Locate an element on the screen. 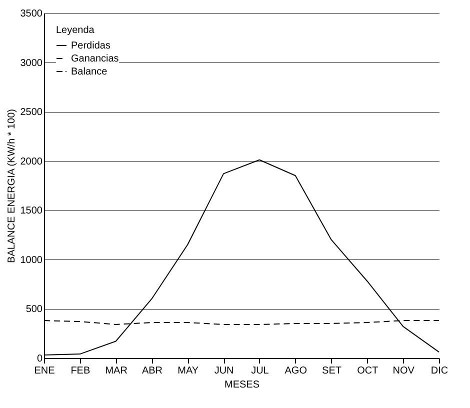 The width and height of the screenshot is (470, 408). x-tick-label: ENE is located at coordinates (45, 371).